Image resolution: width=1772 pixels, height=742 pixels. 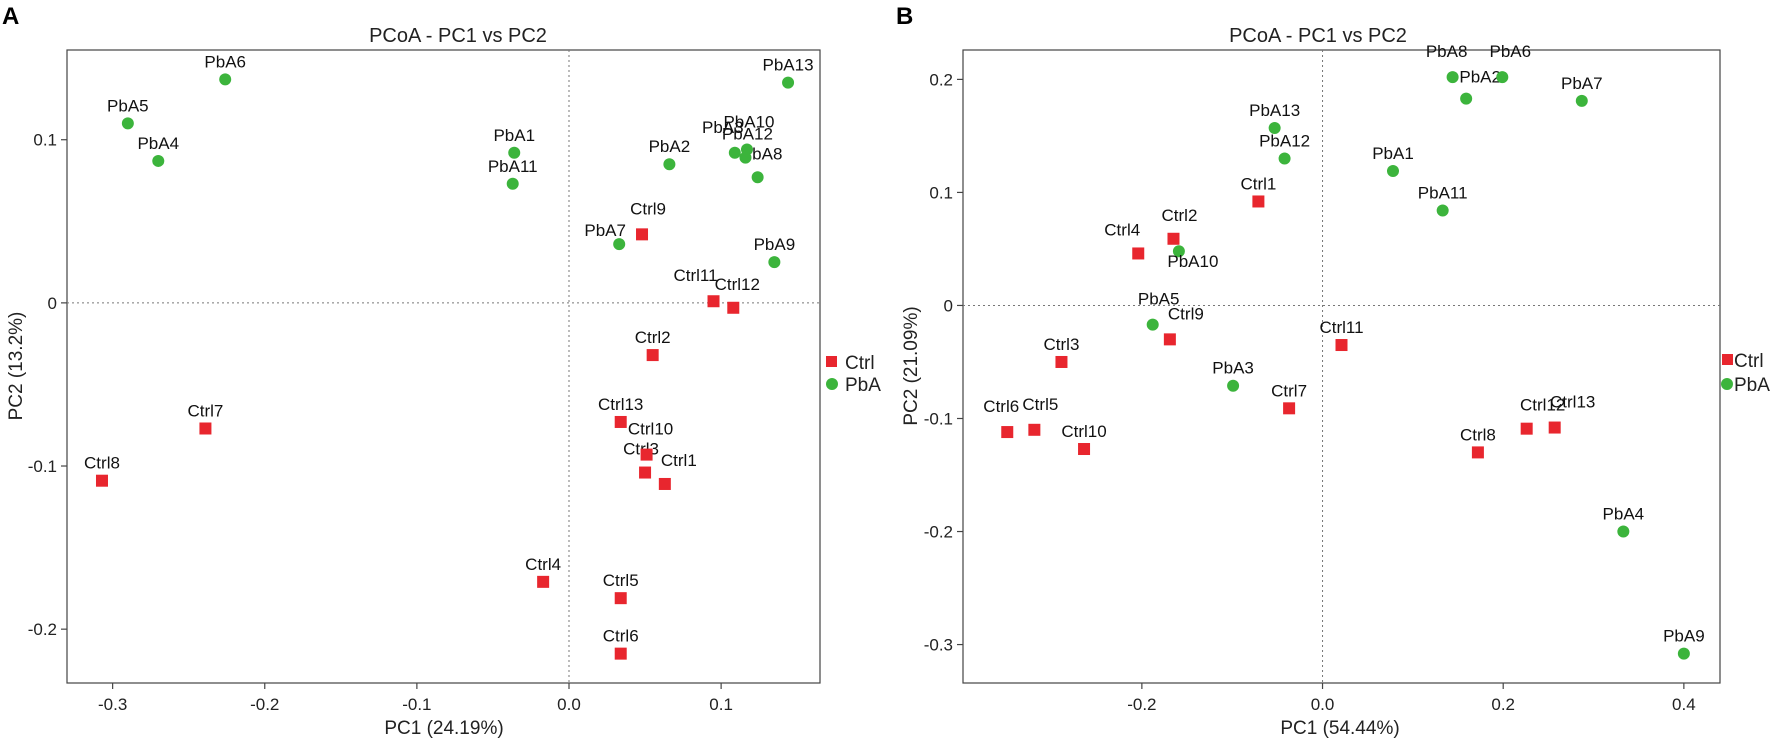 What do you see at coordinates (16, 366) in the screenshot?
I see `y-axis-label: PC2 (13.2%)` at bounding box center [16, 366].